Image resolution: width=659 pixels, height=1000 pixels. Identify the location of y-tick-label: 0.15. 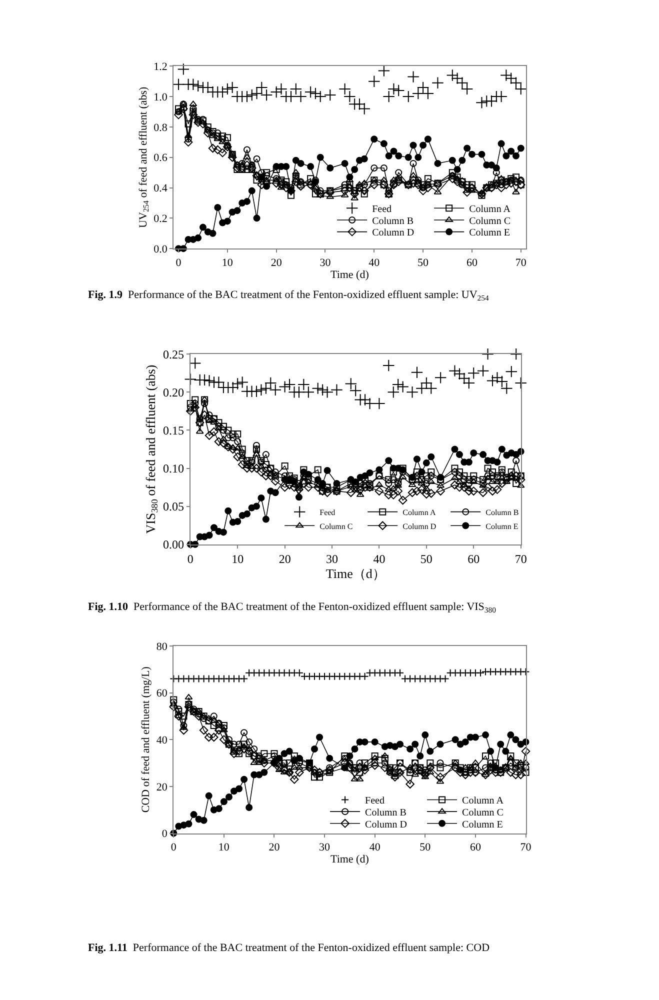
(173, 430).